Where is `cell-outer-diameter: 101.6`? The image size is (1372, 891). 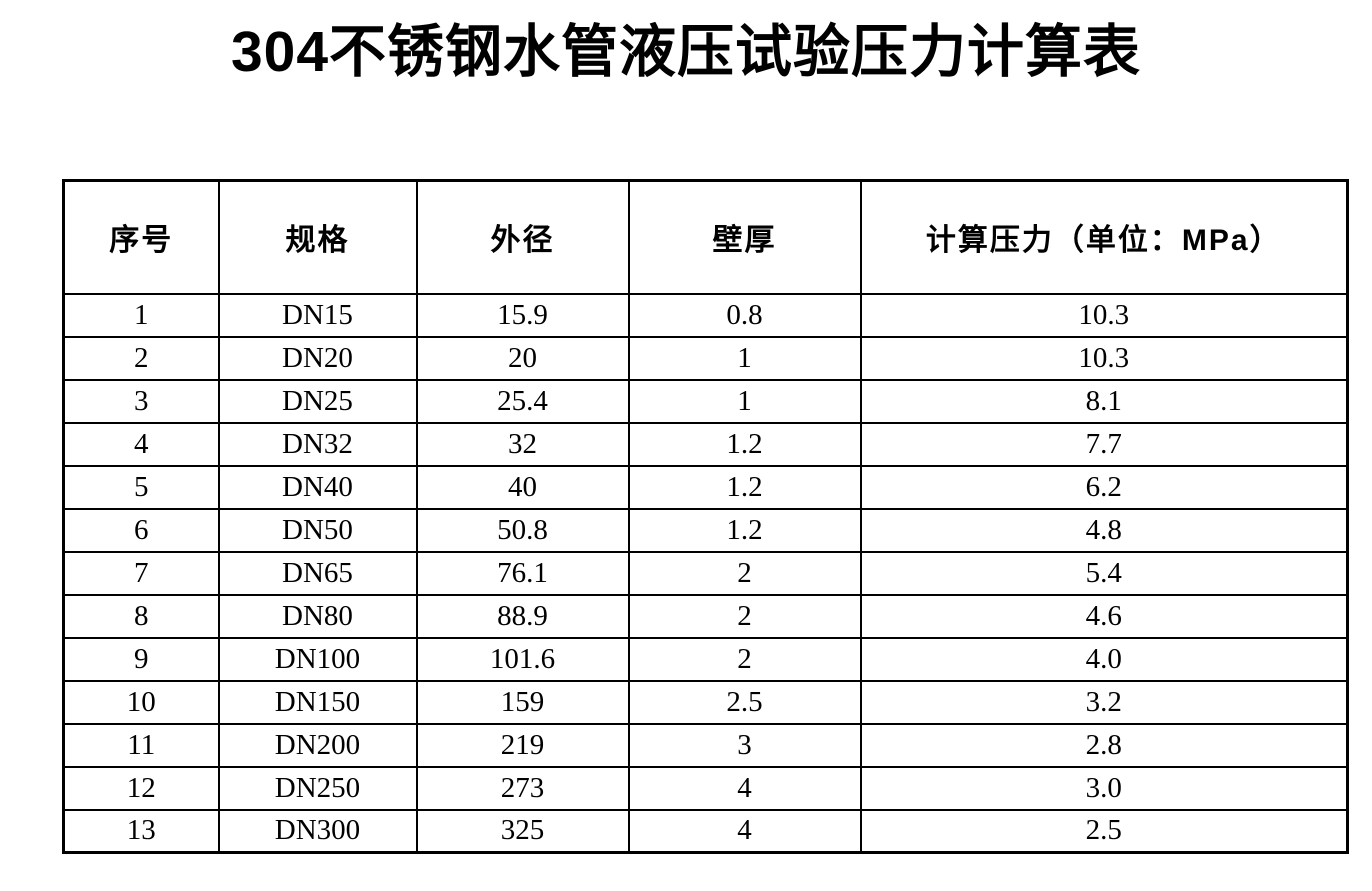 cell-outer-diameter: 101.6 is located at coordinates (522, 659).